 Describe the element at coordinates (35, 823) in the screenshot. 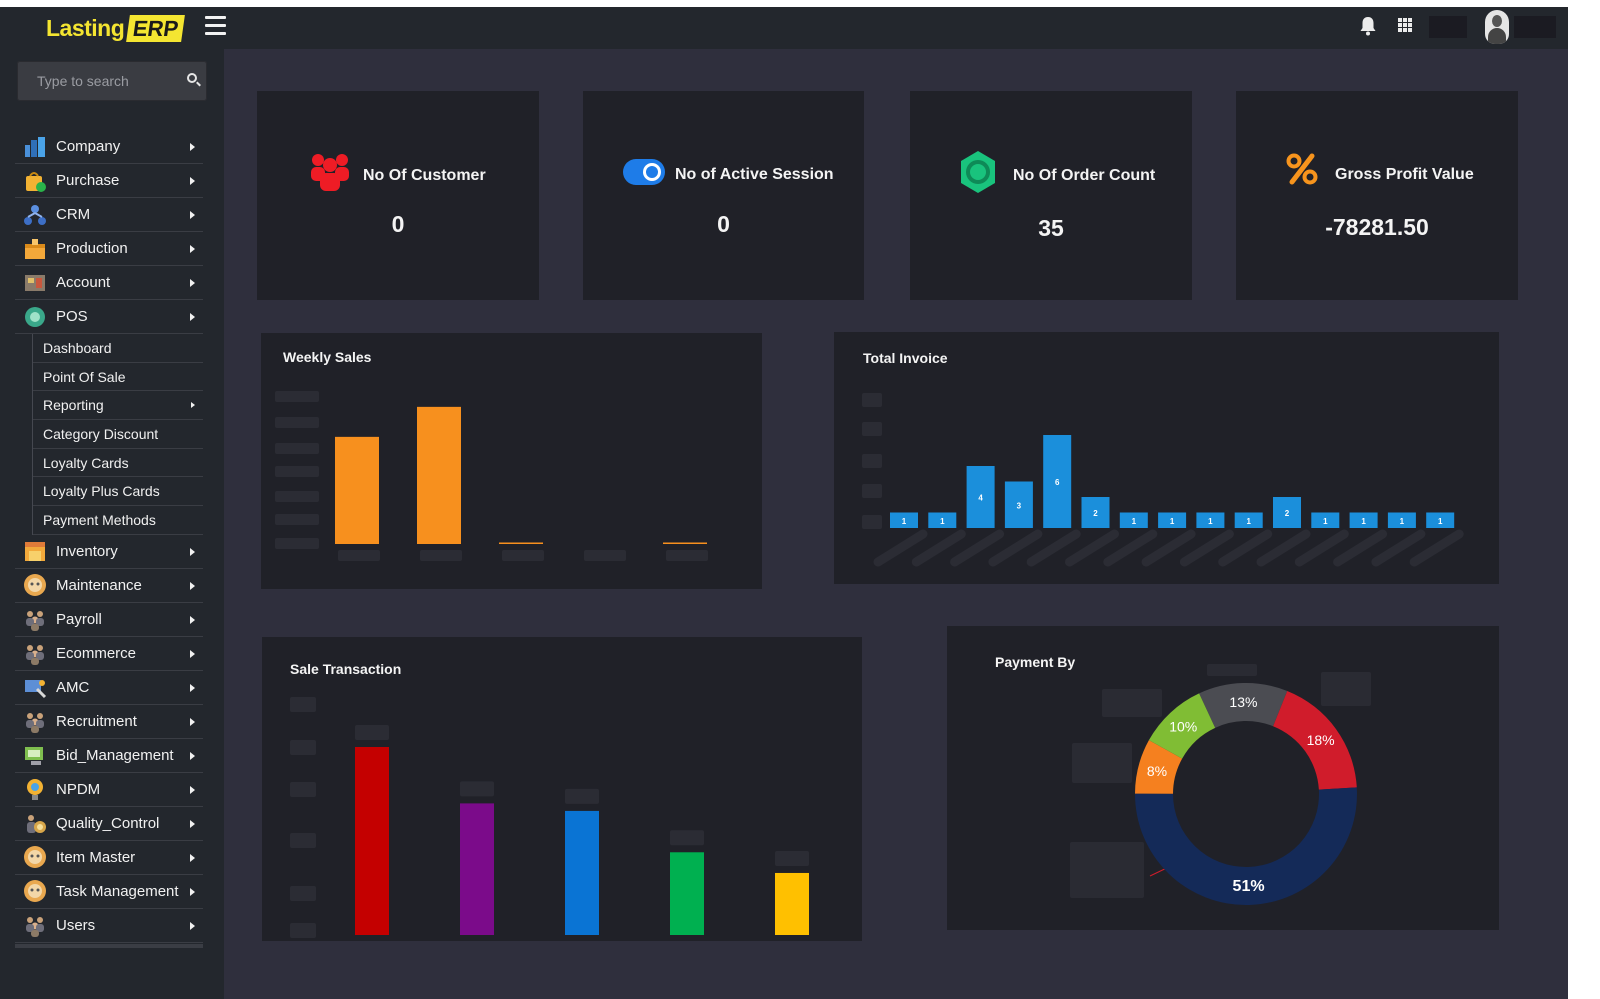

I see `quality-icon` at that location.